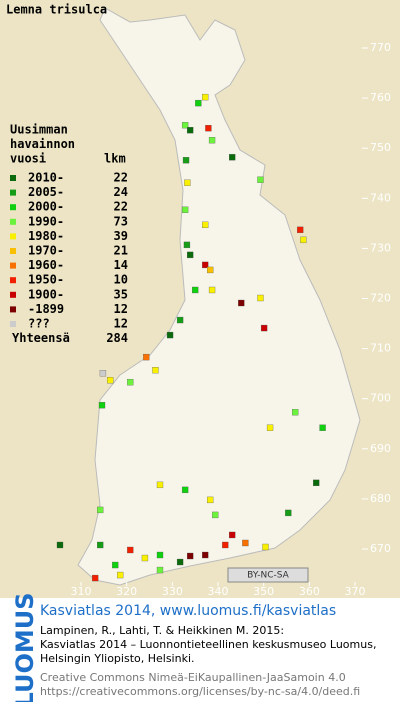 This screenshot has width=400, height=706. What do you see at coordinates (218, 591) in the screenshot?
I see `x-tick-label: 340` at bounding box center [218, 591].